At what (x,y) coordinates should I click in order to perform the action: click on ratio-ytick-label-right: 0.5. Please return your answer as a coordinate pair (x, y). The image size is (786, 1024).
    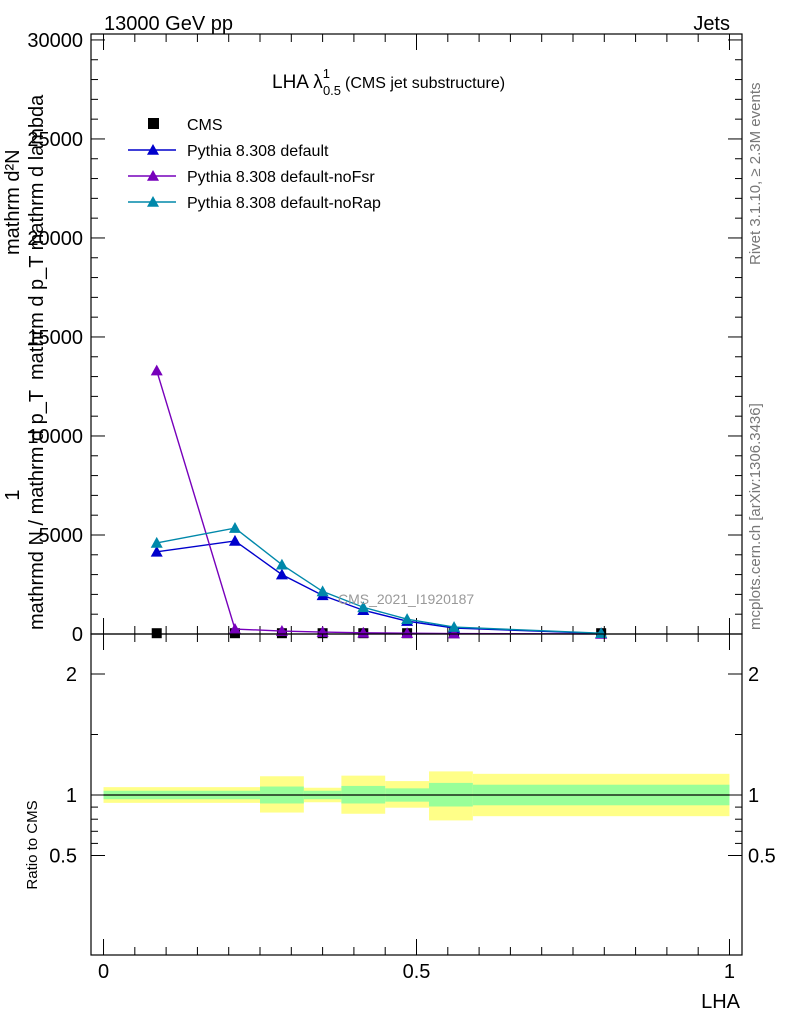
    Looking at the image, I should click on (762, 857).